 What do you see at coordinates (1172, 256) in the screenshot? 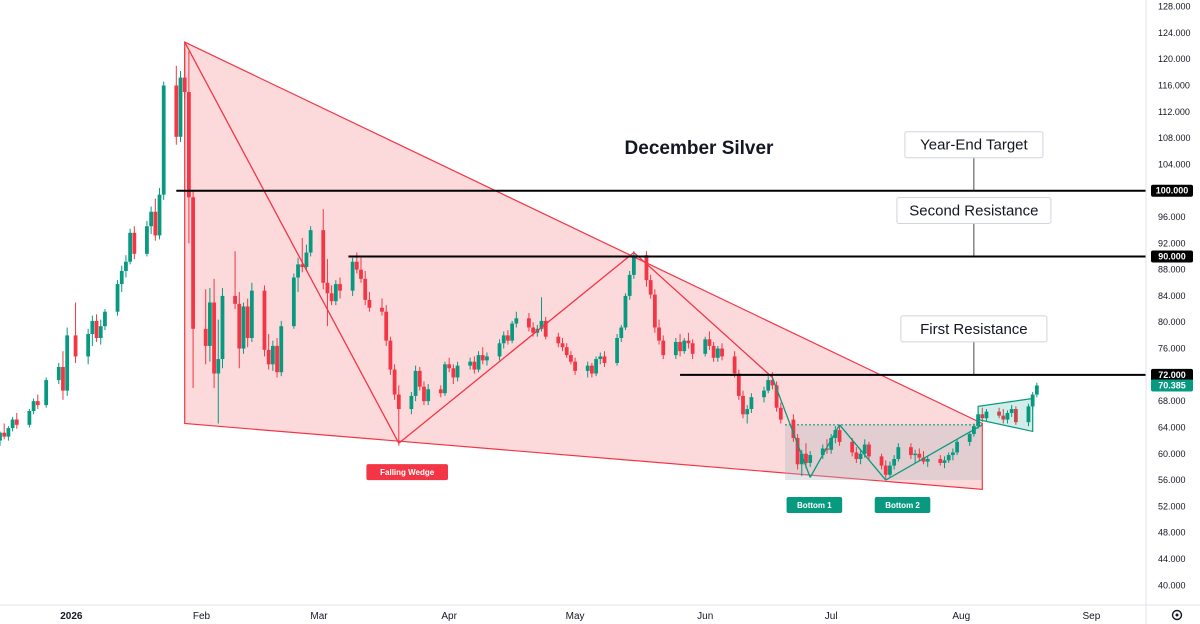
I see `price-label-text: 90.000` at bounding box center [1172, 256].